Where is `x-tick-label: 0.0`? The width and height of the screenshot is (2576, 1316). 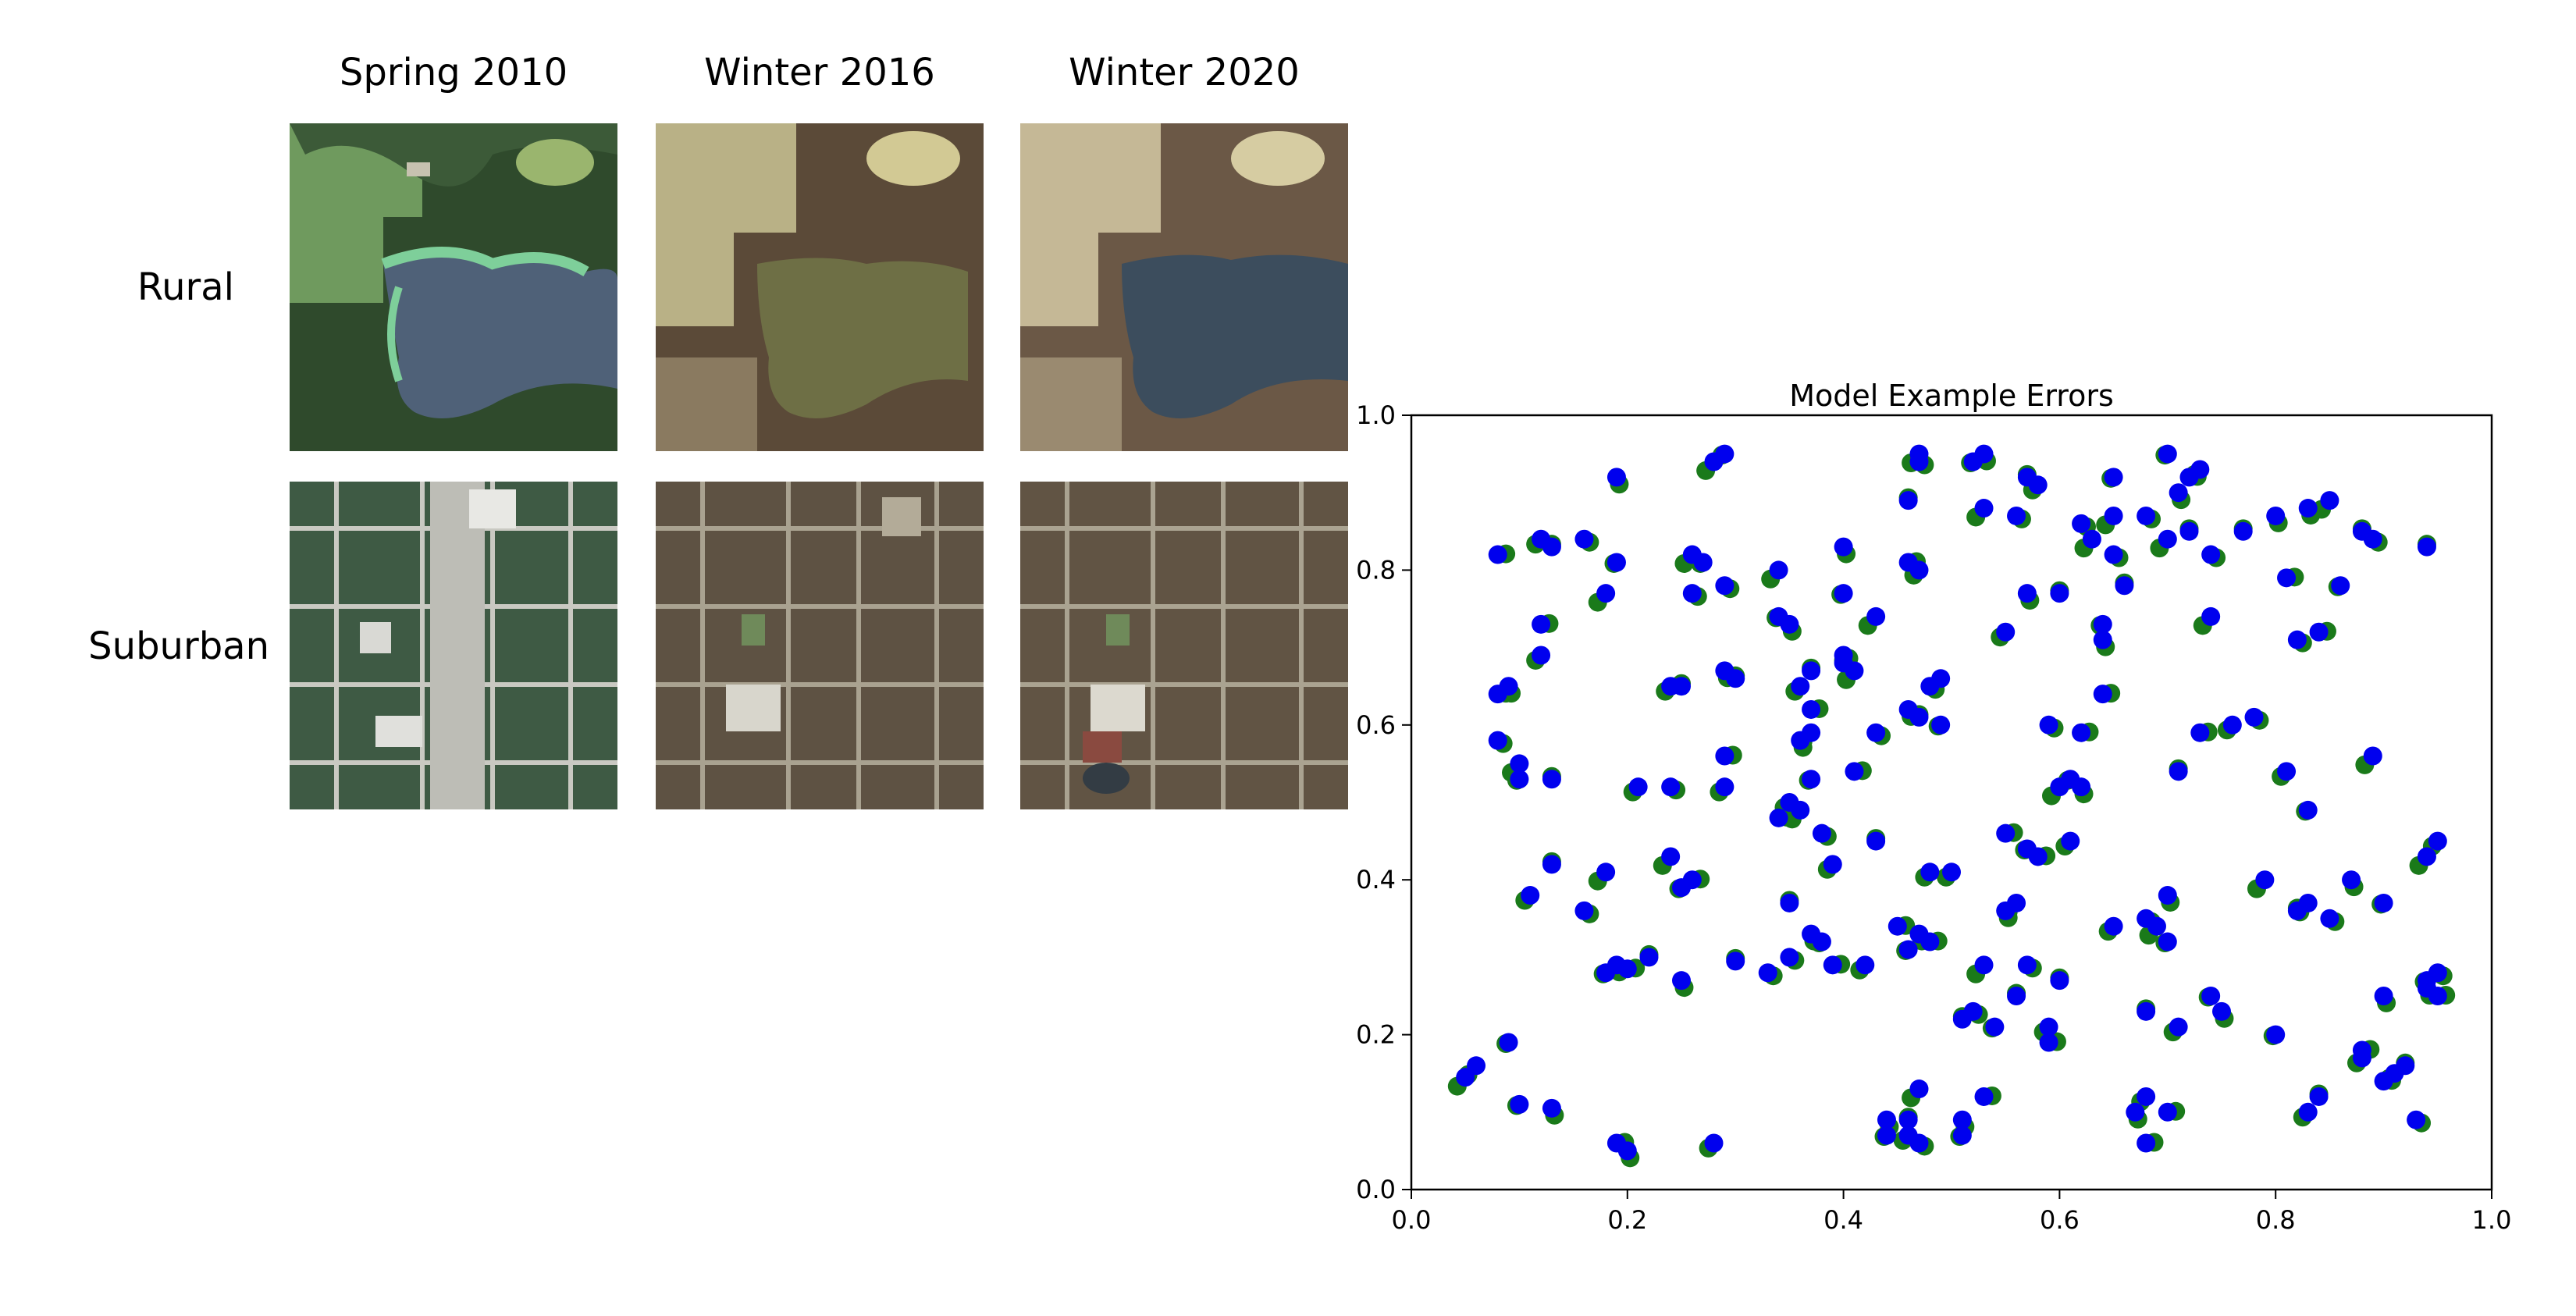
x-tick-label: 0.0 is located at coordinates (1412, 1220).